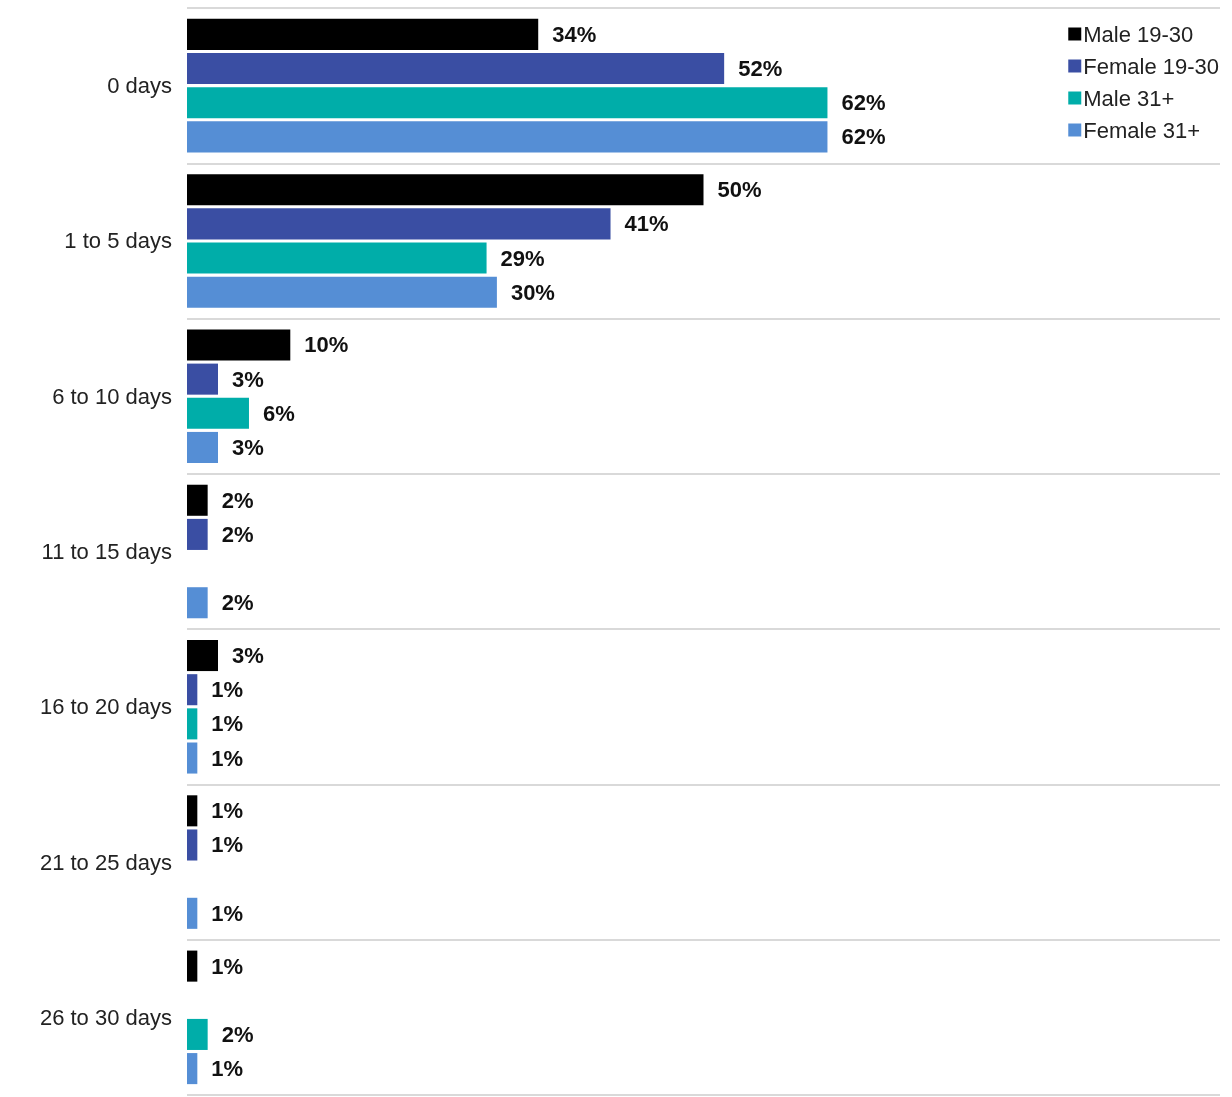 The height and width of the screenshot is (1097, 1232). I want to click on legend-label: Female 31+, so click(1142, 130).